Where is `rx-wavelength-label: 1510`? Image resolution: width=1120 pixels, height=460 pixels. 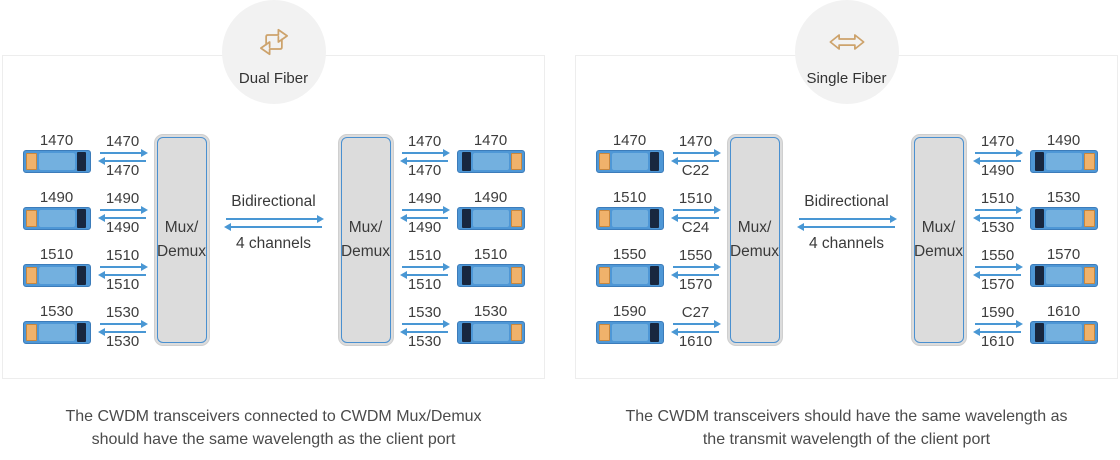
rx-wavelength-label: 1510 is located at coordinates (122, 284).